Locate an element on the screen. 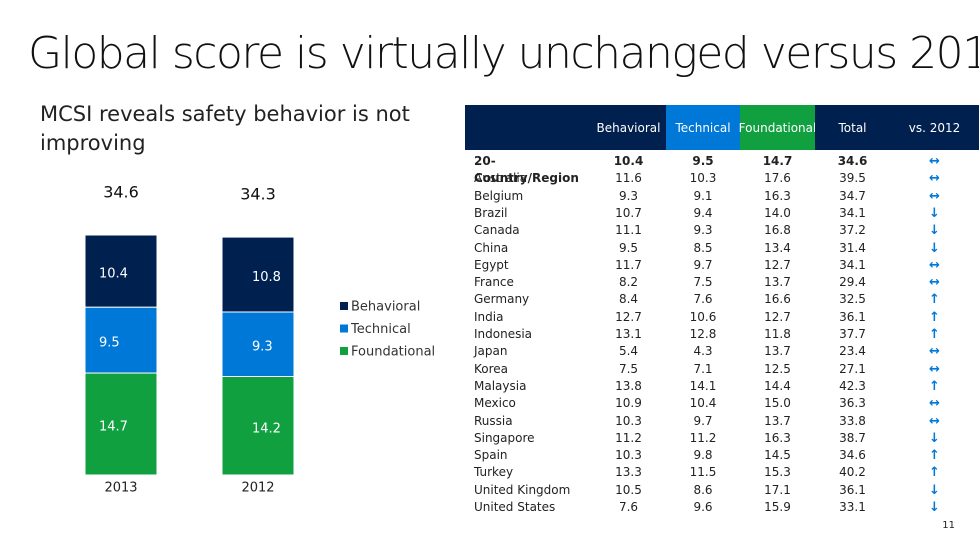  table-cell: 9.8 is located at coordinates (703, 455).